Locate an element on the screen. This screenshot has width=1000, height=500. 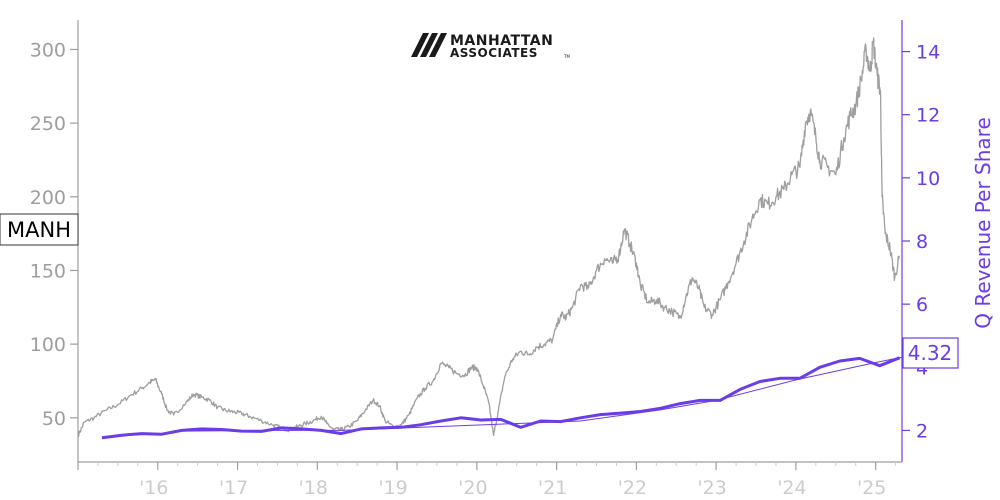
right-axis-ticks: 2468101214 is located at coordinates (921, 242).